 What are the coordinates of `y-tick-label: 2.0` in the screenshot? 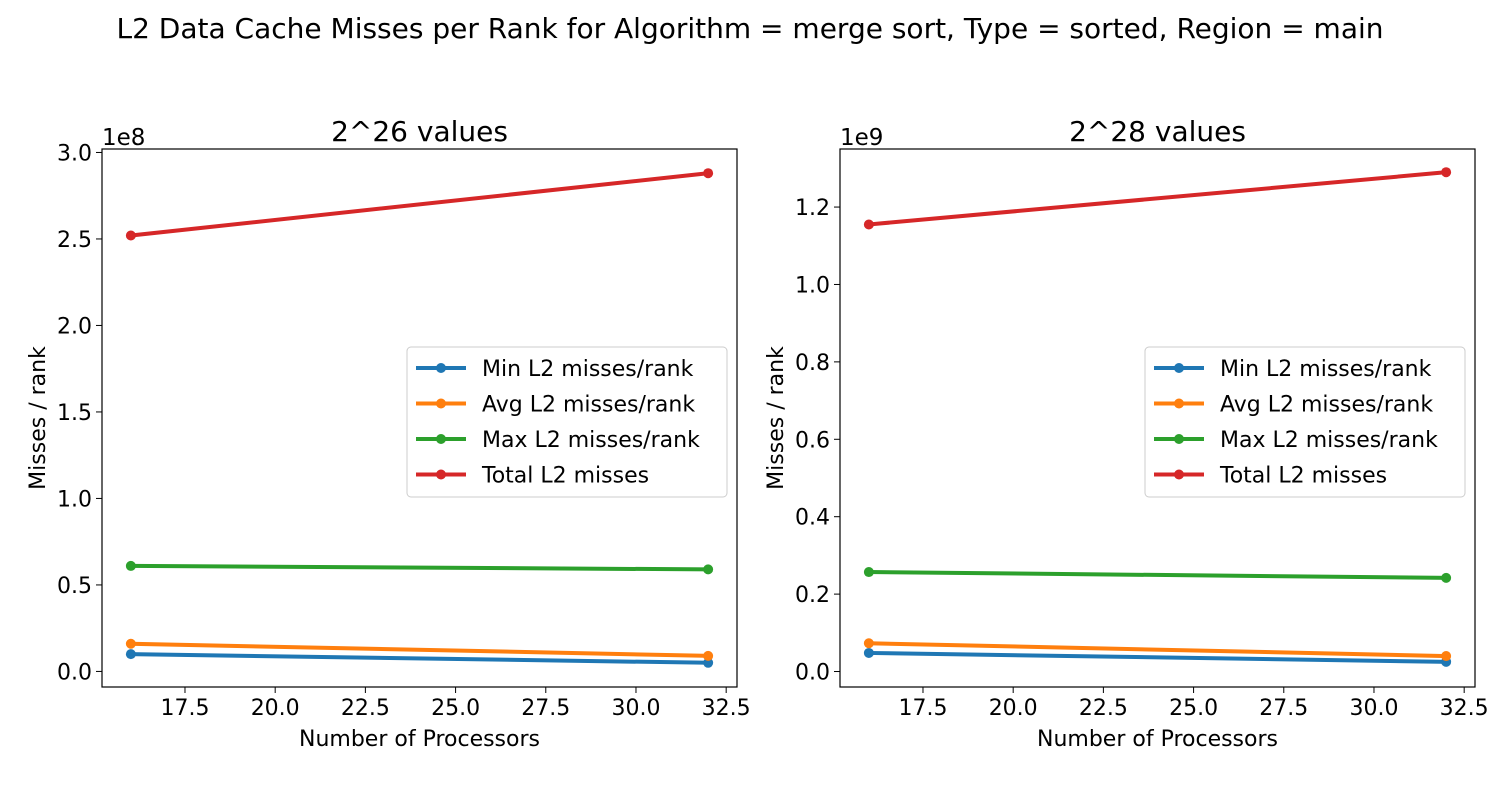 It's located at (74, 326).